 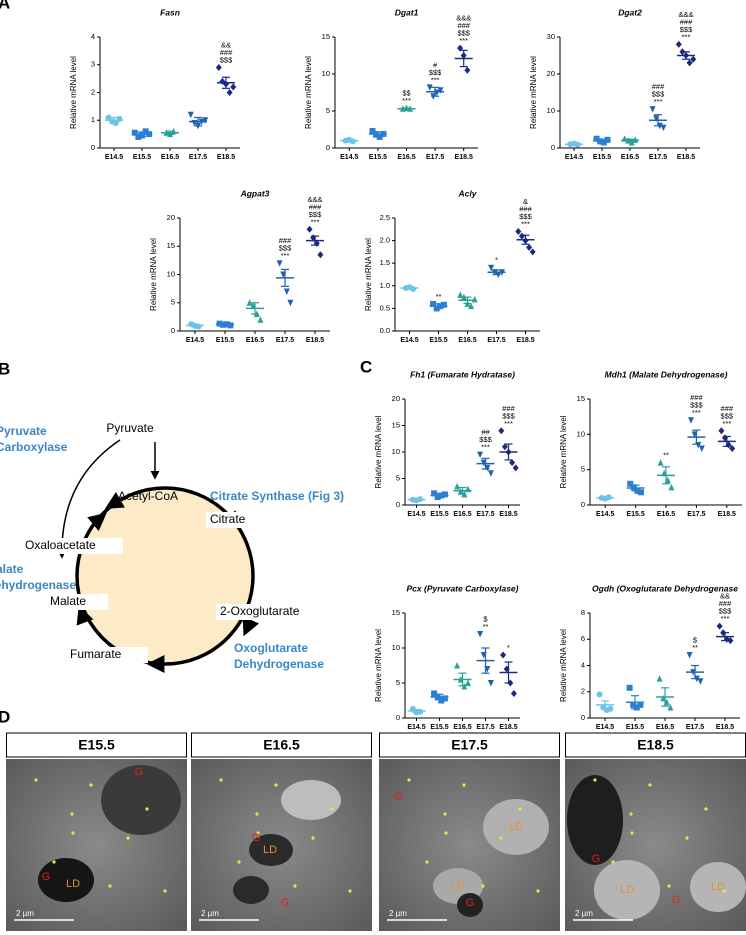 What do you see at coordinates (463, 588) in the screenshot?
I see `chart-title: Pcx (Pyruvate Carboxylase)` at bounding box center [463, 588].